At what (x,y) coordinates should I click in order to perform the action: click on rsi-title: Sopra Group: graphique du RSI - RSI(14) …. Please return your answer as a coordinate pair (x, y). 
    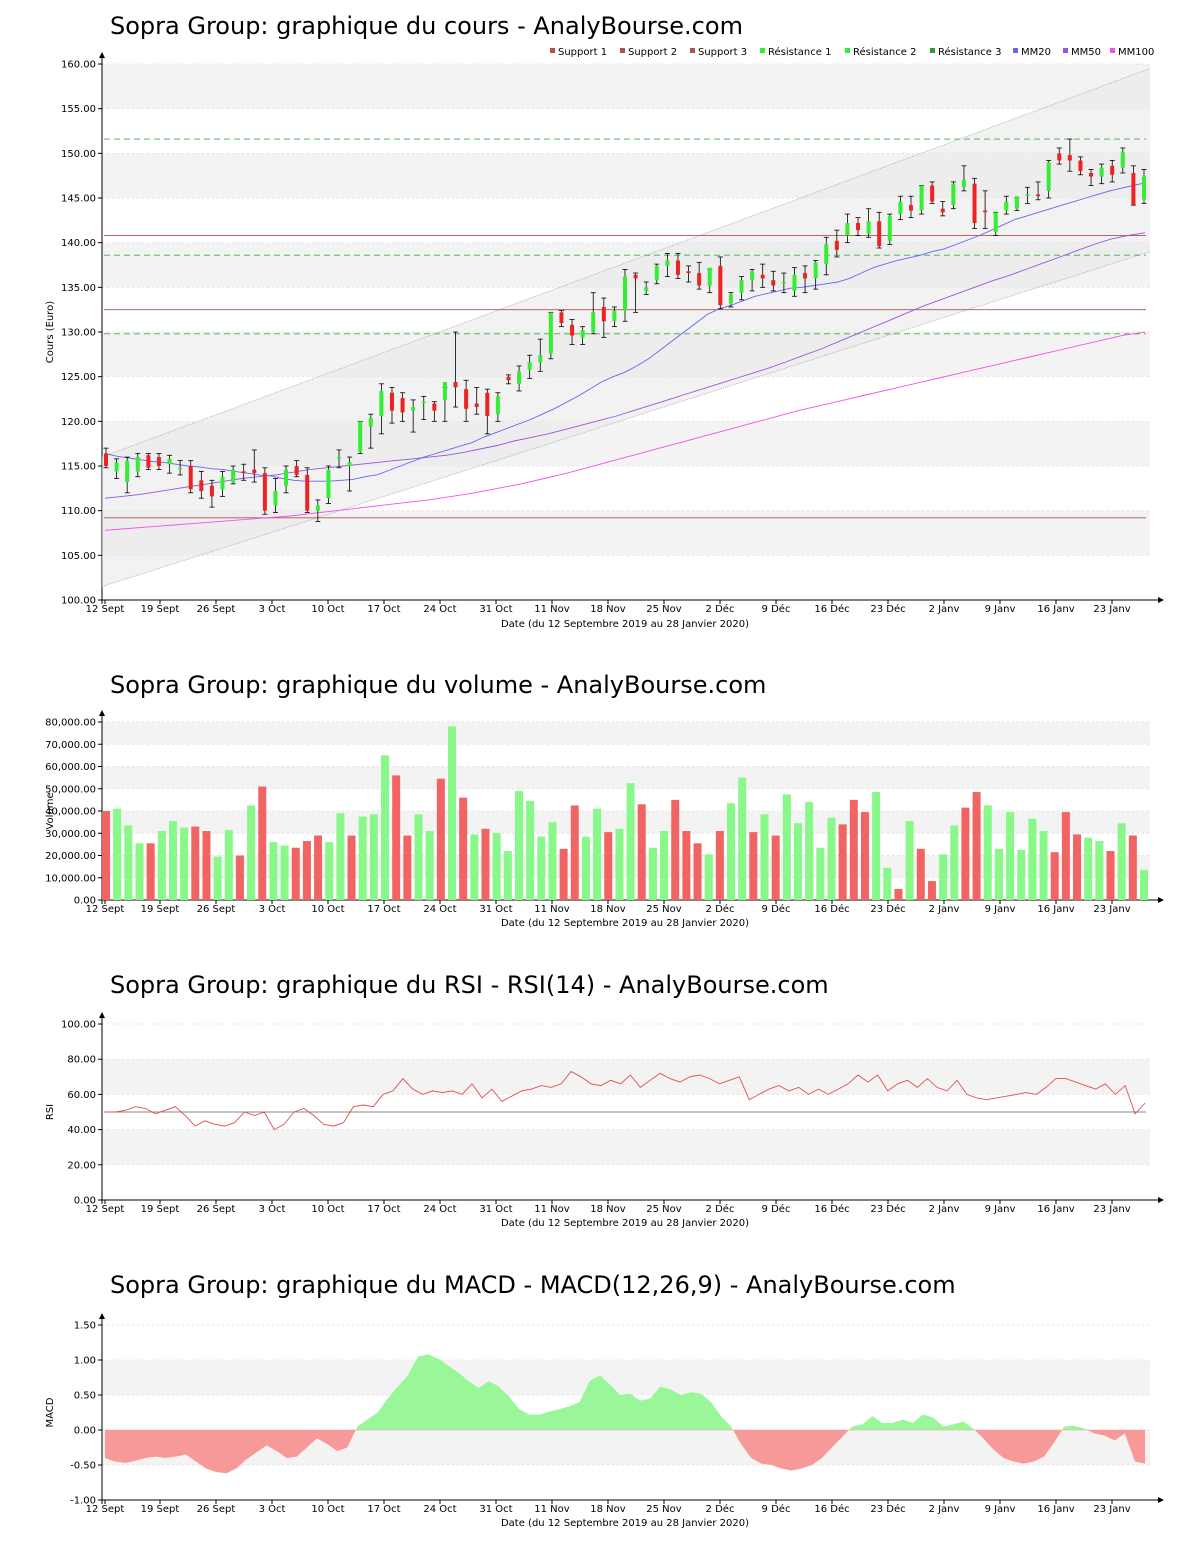
    Looking at the image, I should click on (469, 985).